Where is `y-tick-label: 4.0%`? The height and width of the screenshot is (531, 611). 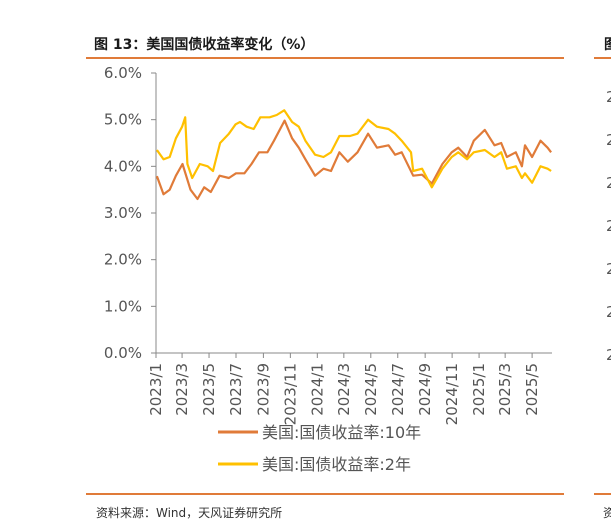 y-tick-label: 4.0% is located at coordinates (123, 166).